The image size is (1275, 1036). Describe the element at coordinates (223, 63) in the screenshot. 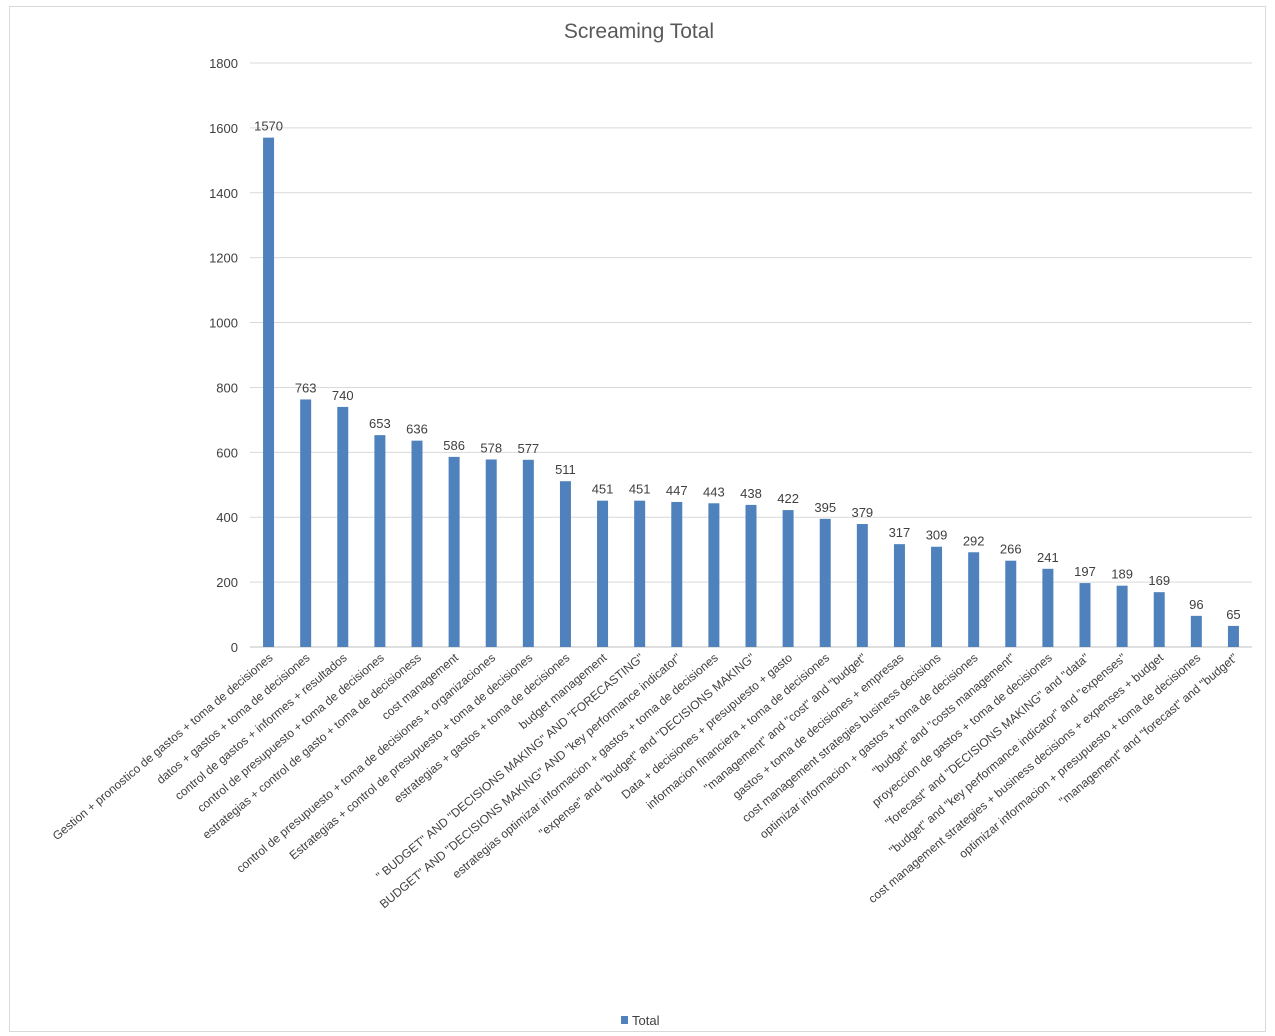

I see `y-tick-label: 1800` at that location.